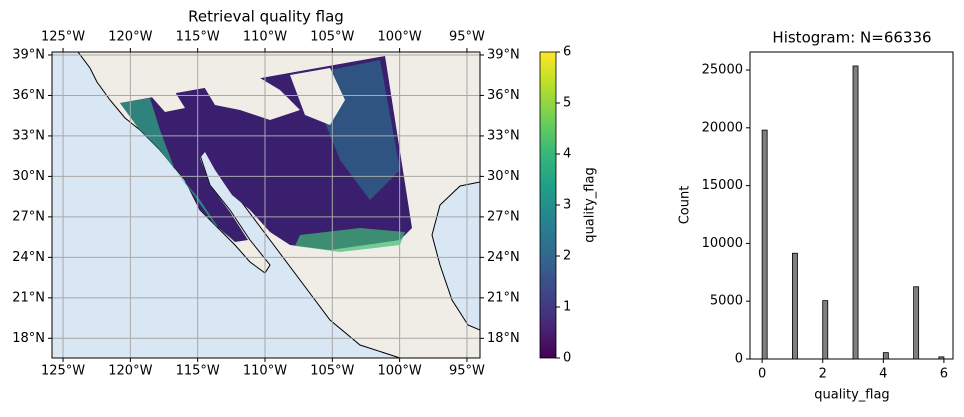 Image resolution: width=964 pixels, height=417 pixels. What do you see at coordinates (567, 52) in the screenshot?
I see `colorbar-tick-label: 6` at bounding box center [567, 52].